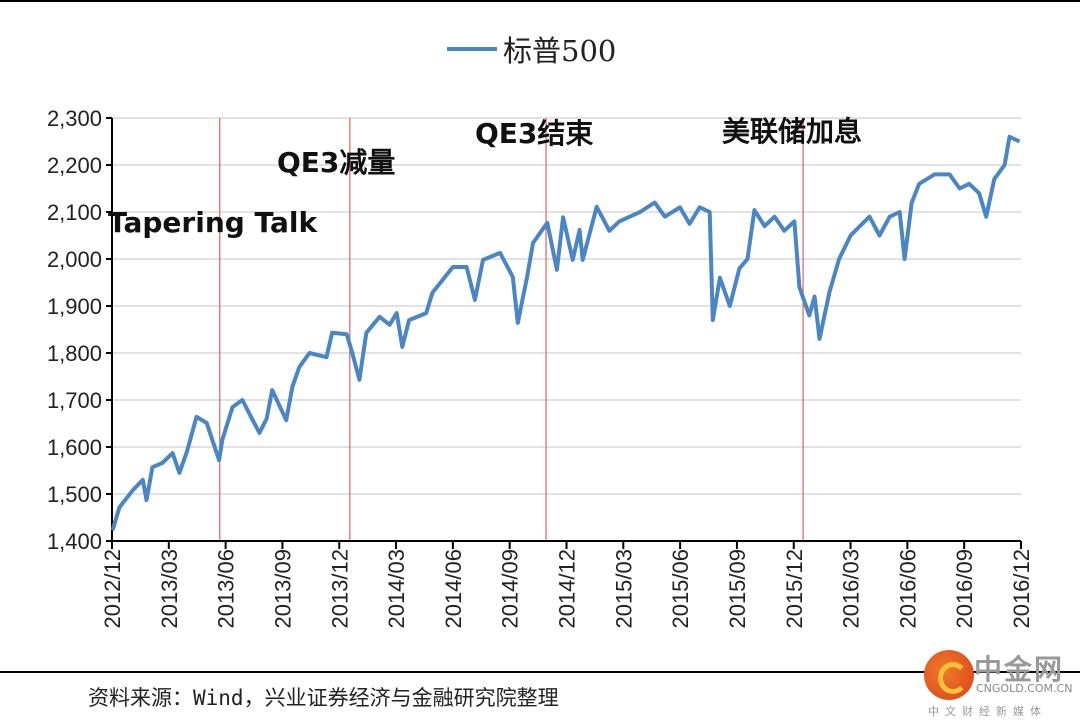 This screenshot has height=721, width=1080. I want to click on legend: 标普500, so click(531, 49).